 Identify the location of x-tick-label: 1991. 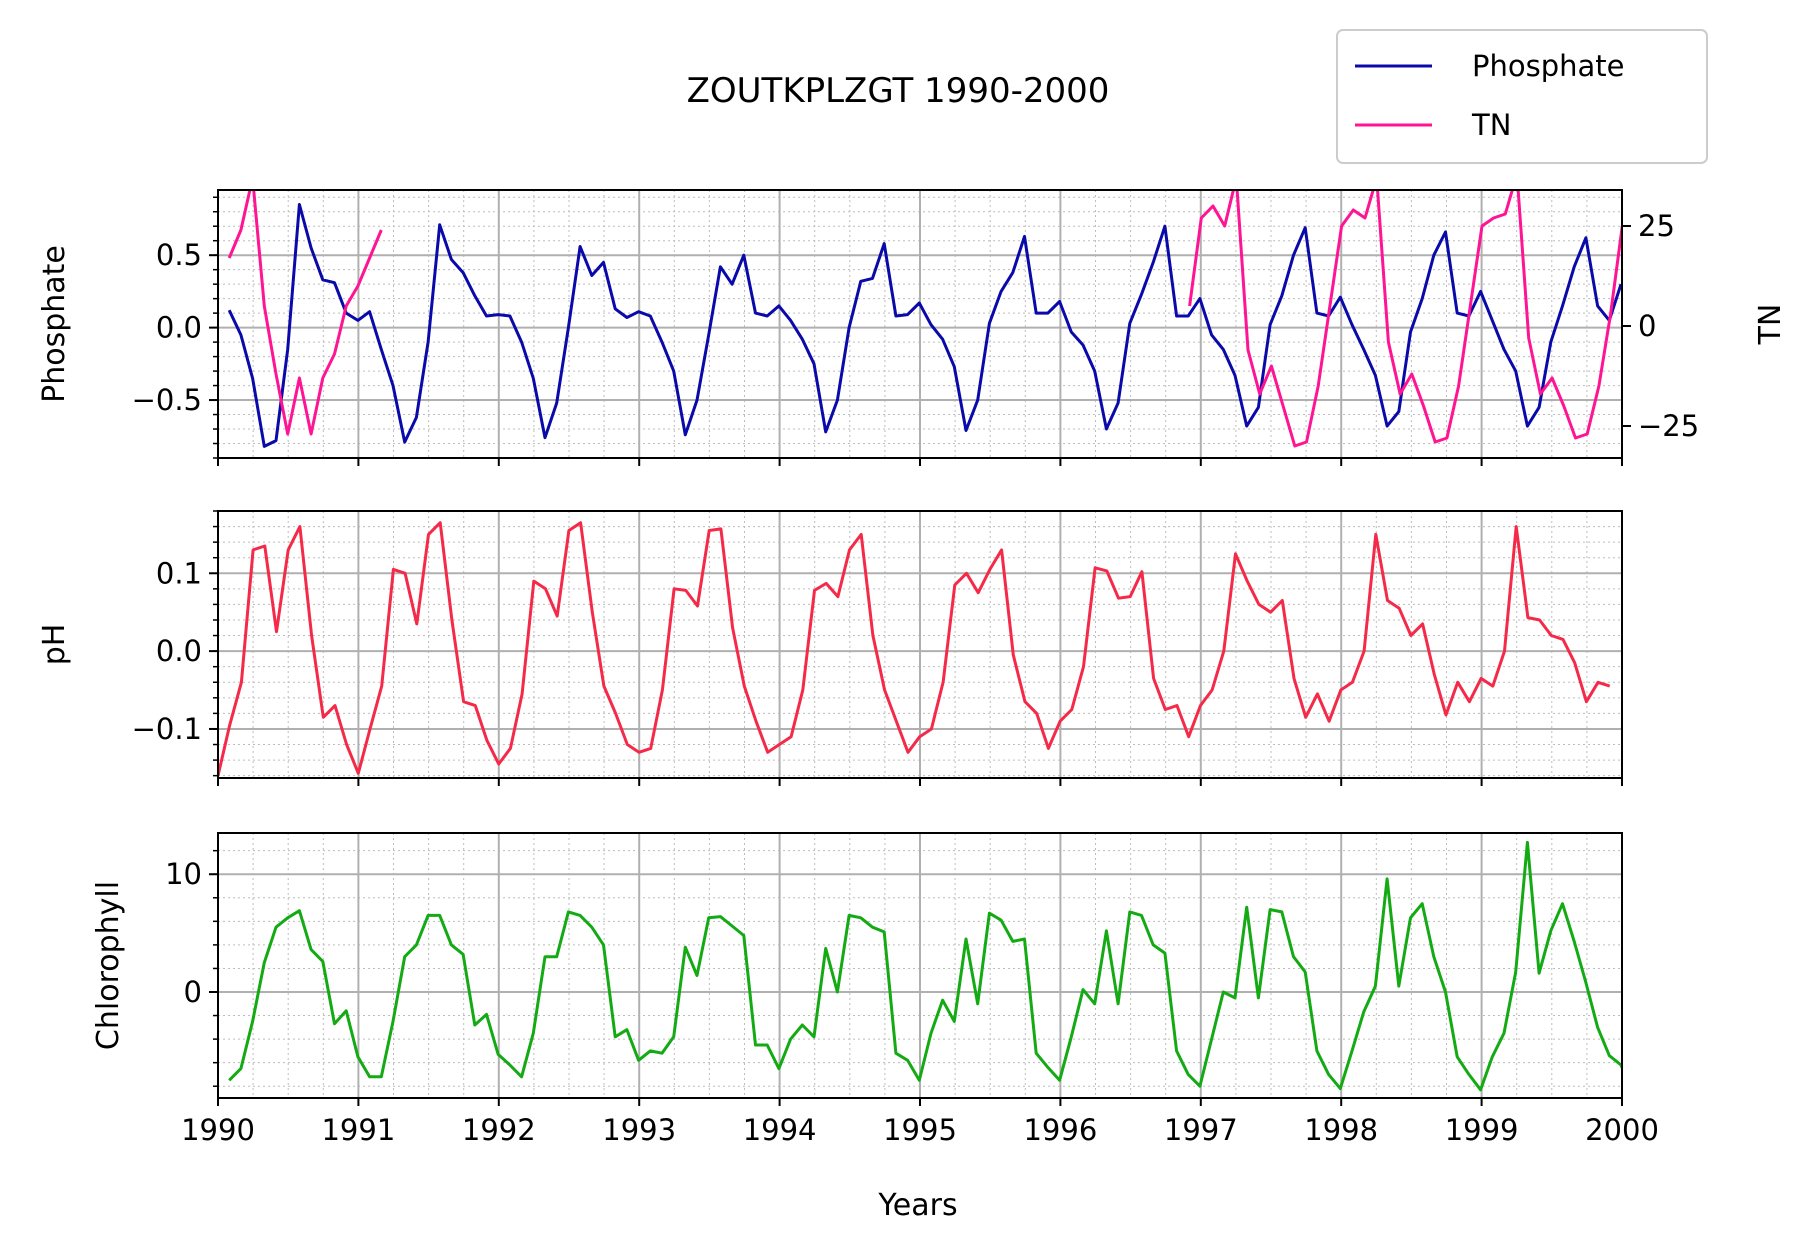
(358, 1130).